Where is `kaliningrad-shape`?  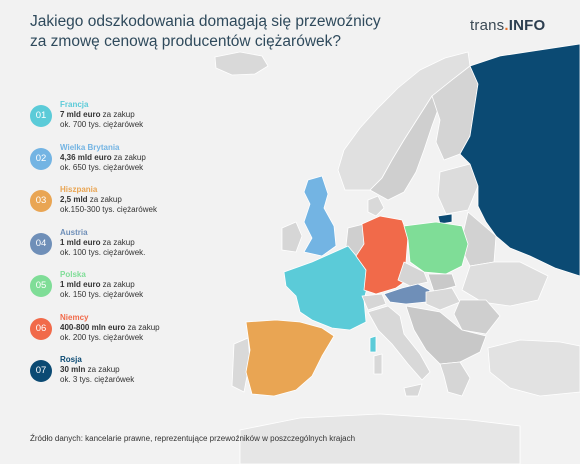 kaliningrad-shape is located at coordinates (445, 219).